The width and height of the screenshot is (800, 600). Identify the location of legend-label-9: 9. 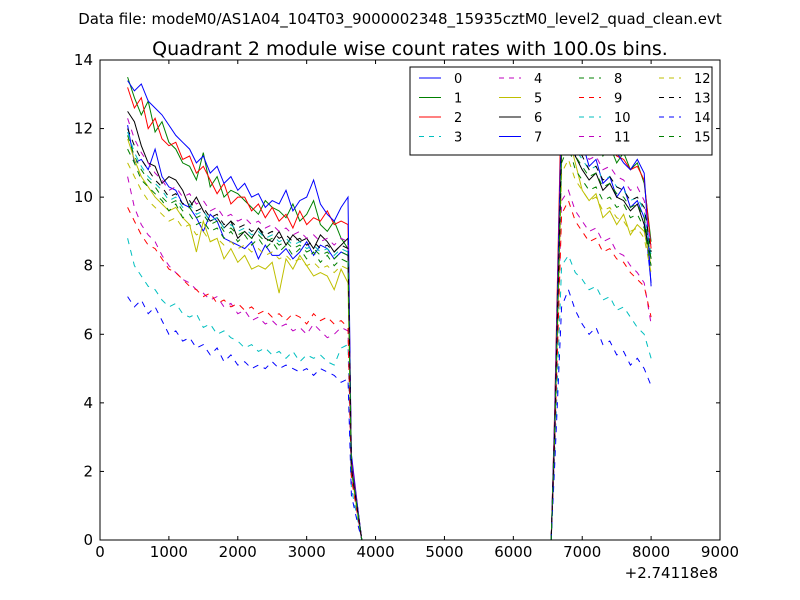
(618, 99).